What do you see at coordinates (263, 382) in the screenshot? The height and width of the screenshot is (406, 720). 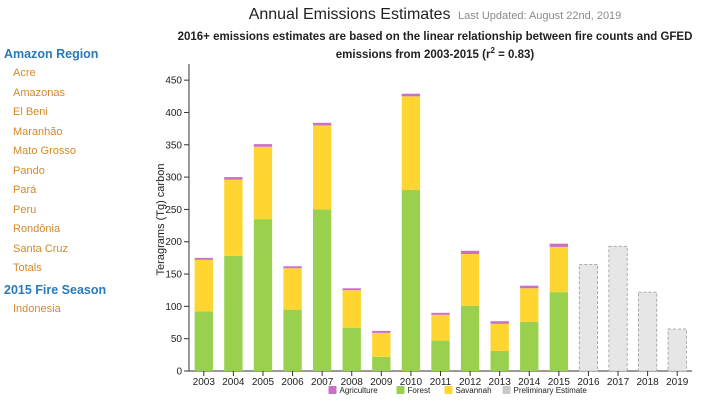 I see `x-tick-label-2005: 2005` at bounding box center [263, 382].